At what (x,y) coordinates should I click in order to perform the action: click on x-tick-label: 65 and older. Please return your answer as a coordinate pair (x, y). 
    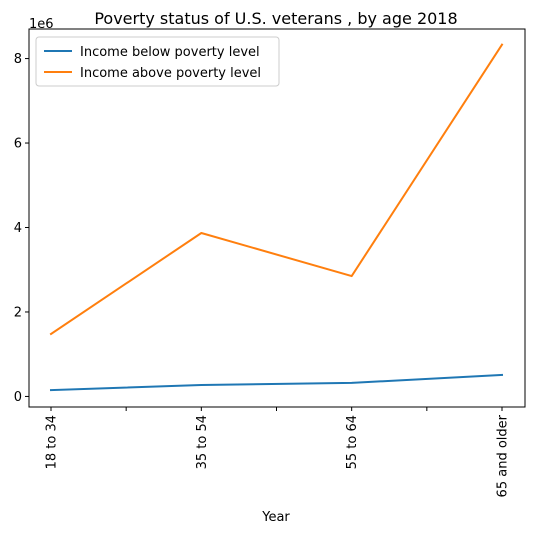
    Looking at the image, I should click on (503, 455).